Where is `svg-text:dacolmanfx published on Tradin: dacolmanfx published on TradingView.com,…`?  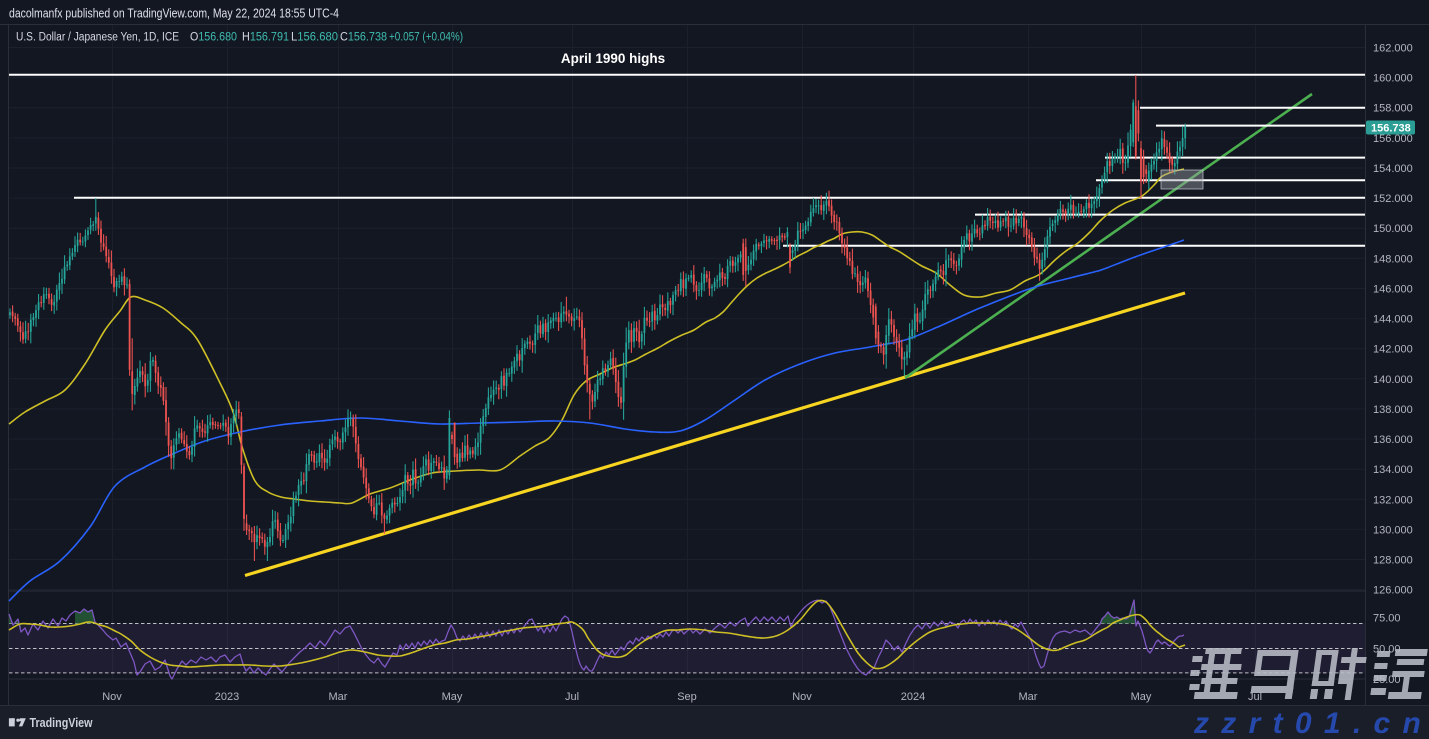 svg-text:dacolmanfx published on Tradin: dacolmanfx published on TradingView.com,… is located at coordinates (174, 14).